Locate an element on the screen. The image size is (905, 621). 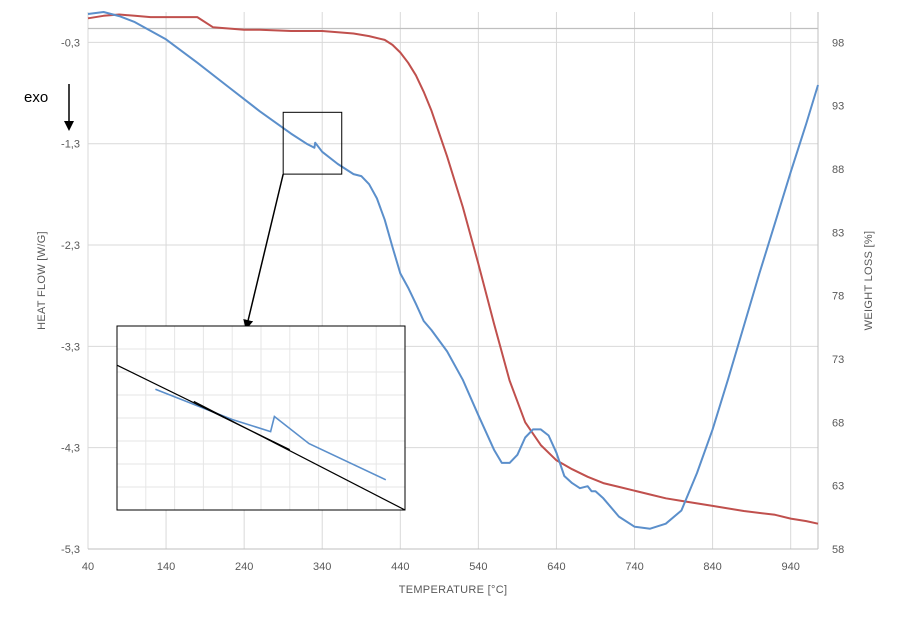
x-tick-label: 840 is located at coordinates (712, 567).